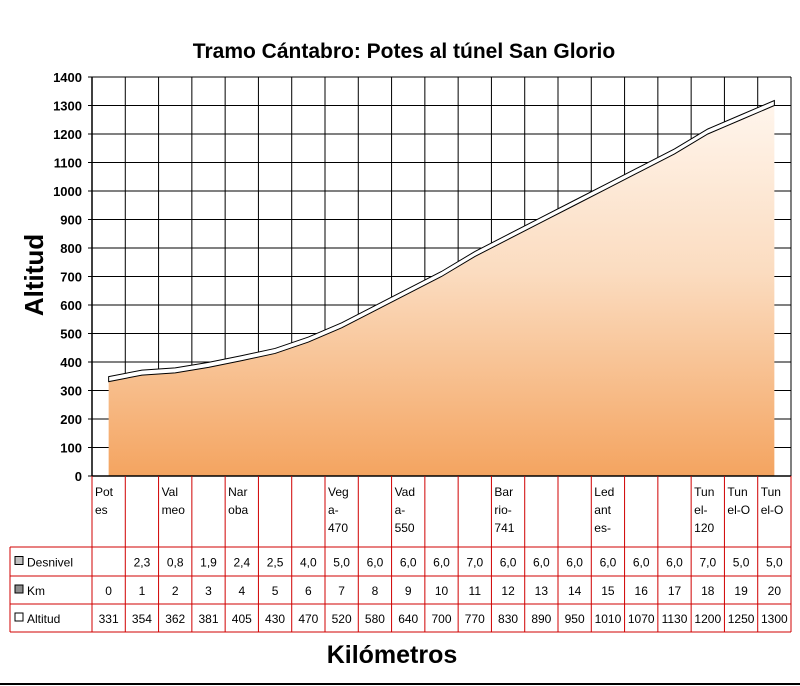  I want to click on table-cell: 8, so click(375, 591).